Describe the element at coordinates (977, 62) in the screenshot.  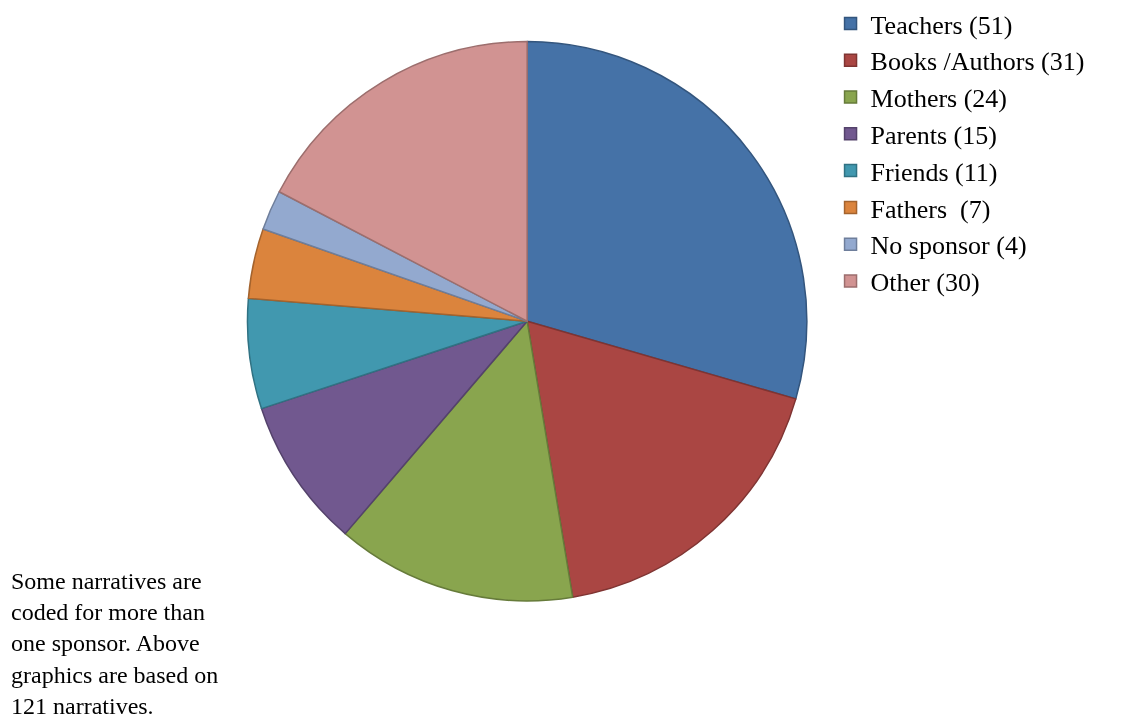
I see `legend-label: Books /Authors (31)` at that location.